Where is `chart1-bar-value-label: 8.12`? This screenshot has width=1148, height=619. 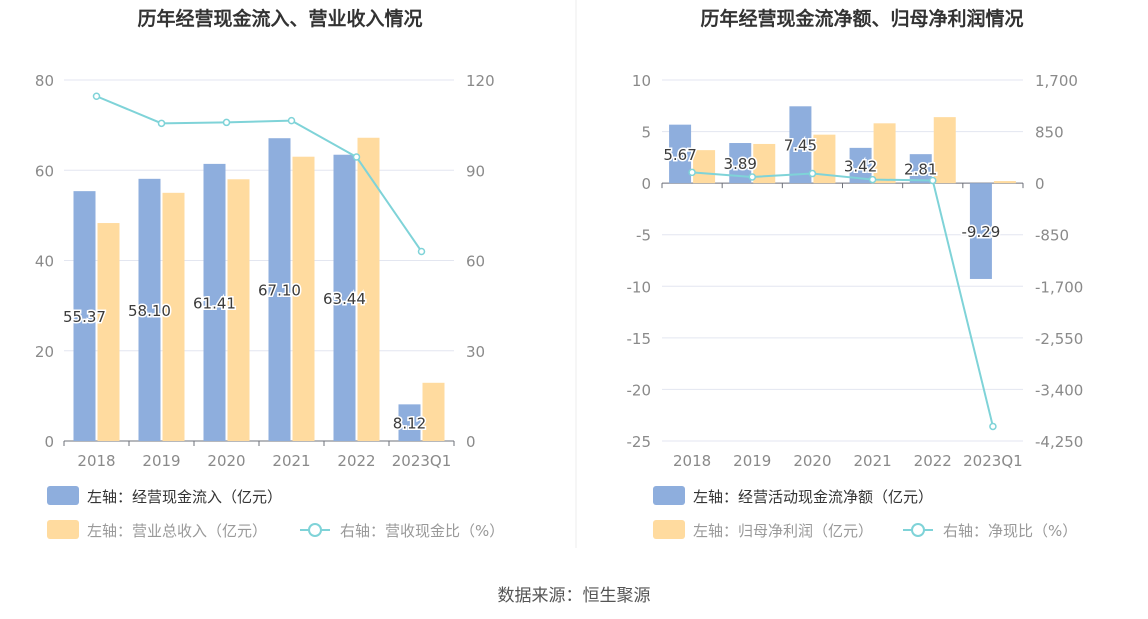 chart1-bar-value-label: 8.12 is located at coordinates (409, 424).